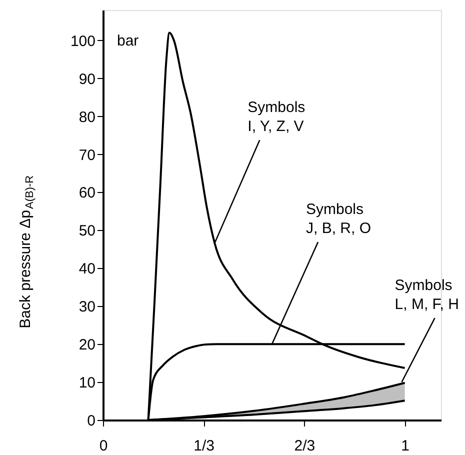  What do you see at coordinates (87, 231) in the screenshot?
I see `y-tick-label: 50` at bounding box center [87, 231].